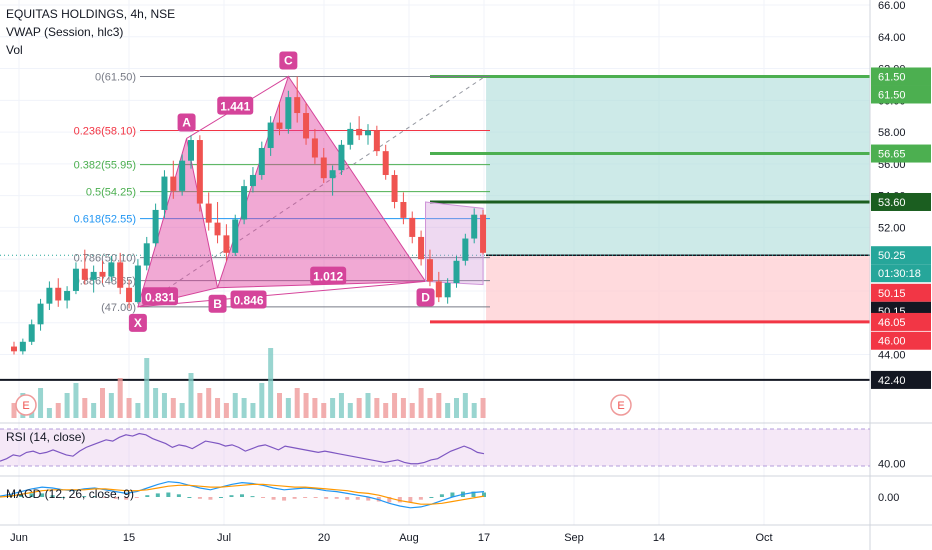 The width and height of the screenshot is (932, 550). I want to click on price-tag-label: 01:30:18, so click(899, 274).